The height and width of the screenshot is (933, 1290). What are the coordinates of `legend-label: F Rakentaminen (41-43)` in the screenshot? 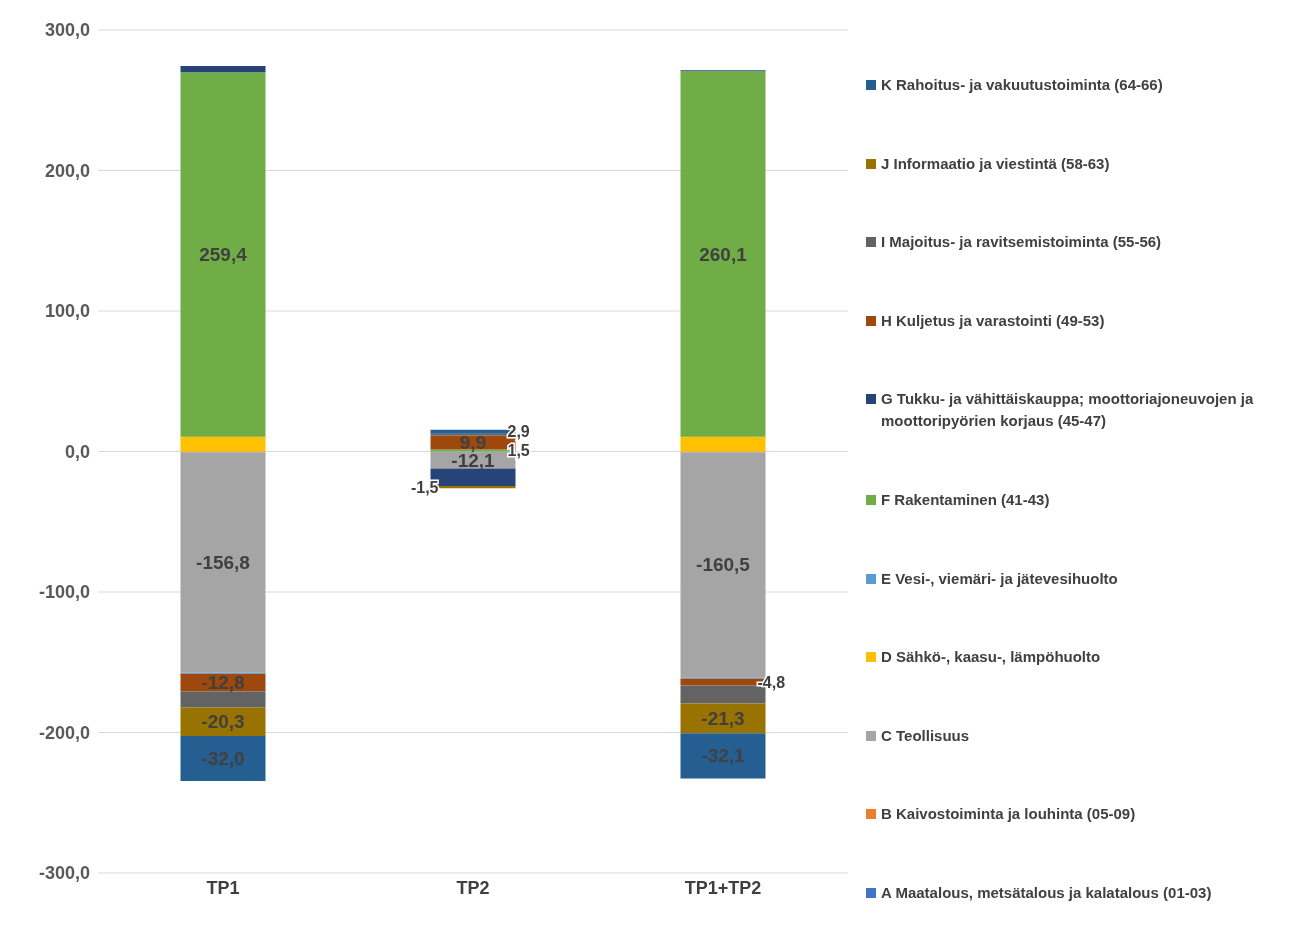 It's located at (965, 499).